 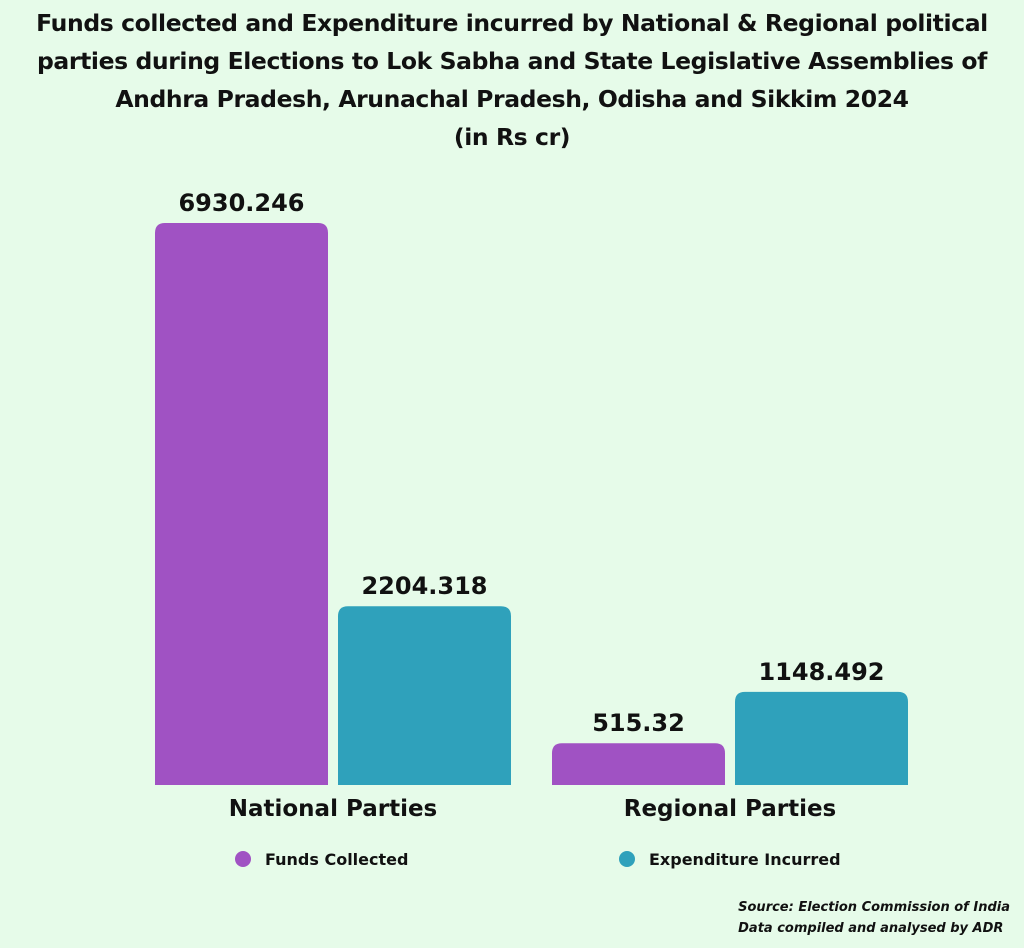 I want to click on chart-title-line-4: (in Rs cr), so click(x=512, y=137).